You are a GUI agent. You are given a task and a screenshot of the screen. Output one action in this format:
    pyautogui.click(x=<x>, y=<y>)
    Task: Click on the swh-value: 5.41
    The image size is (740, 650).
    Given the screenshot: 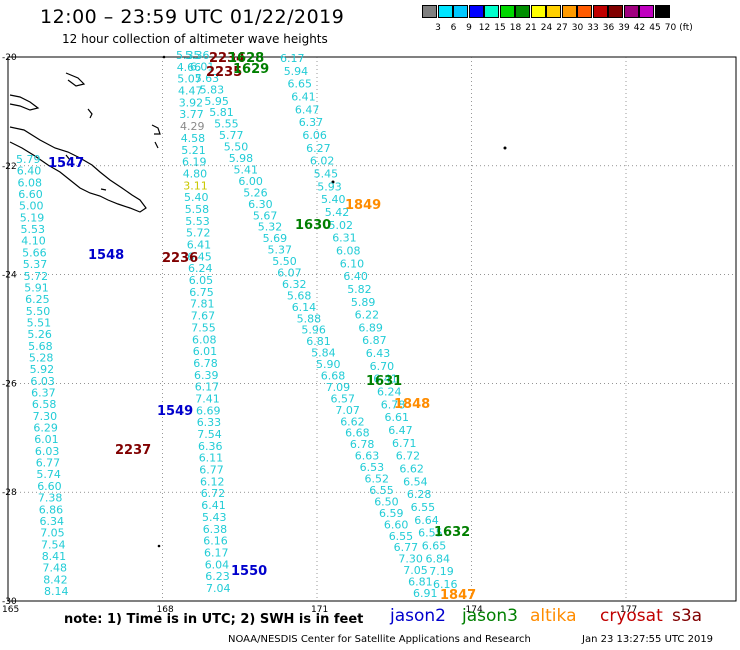 What is the action you would take?
    pyautogui.click(x=246, y=170)
    